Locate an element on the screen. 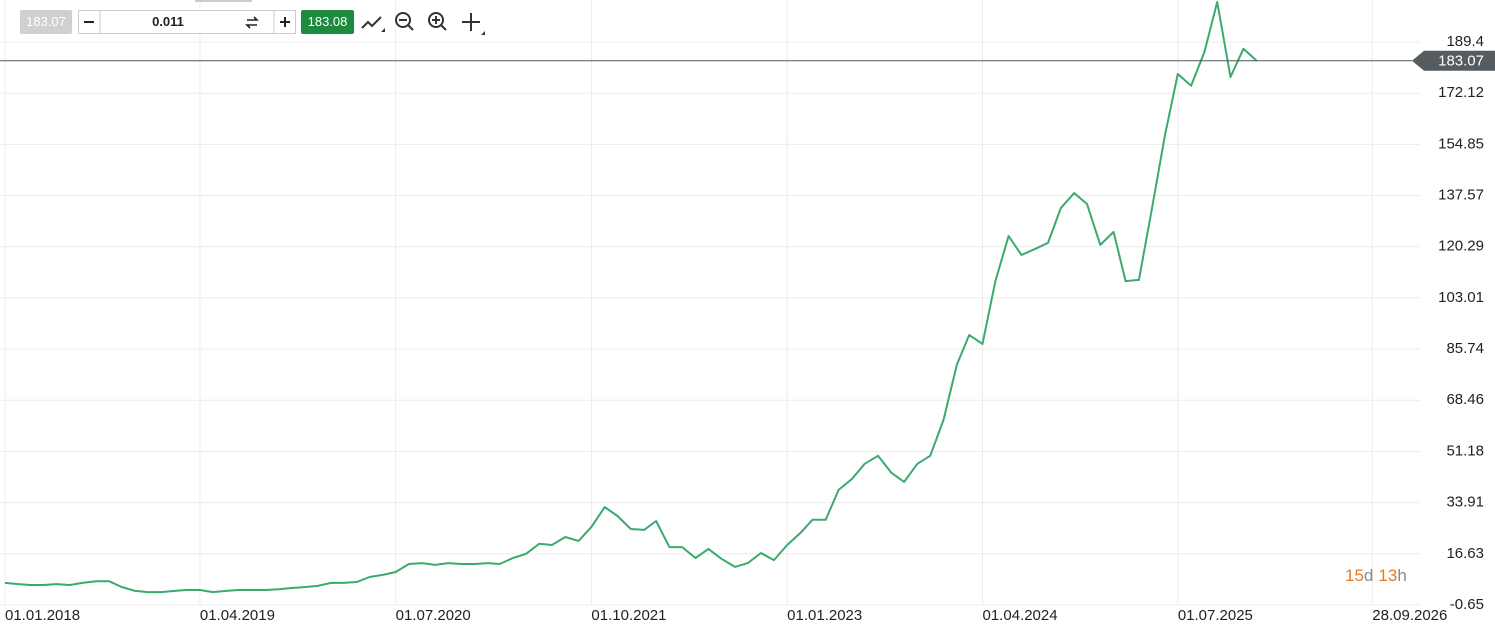 The height and width of the screenshot is (631, 1495). lot-box is located at coordinates (187, 22).